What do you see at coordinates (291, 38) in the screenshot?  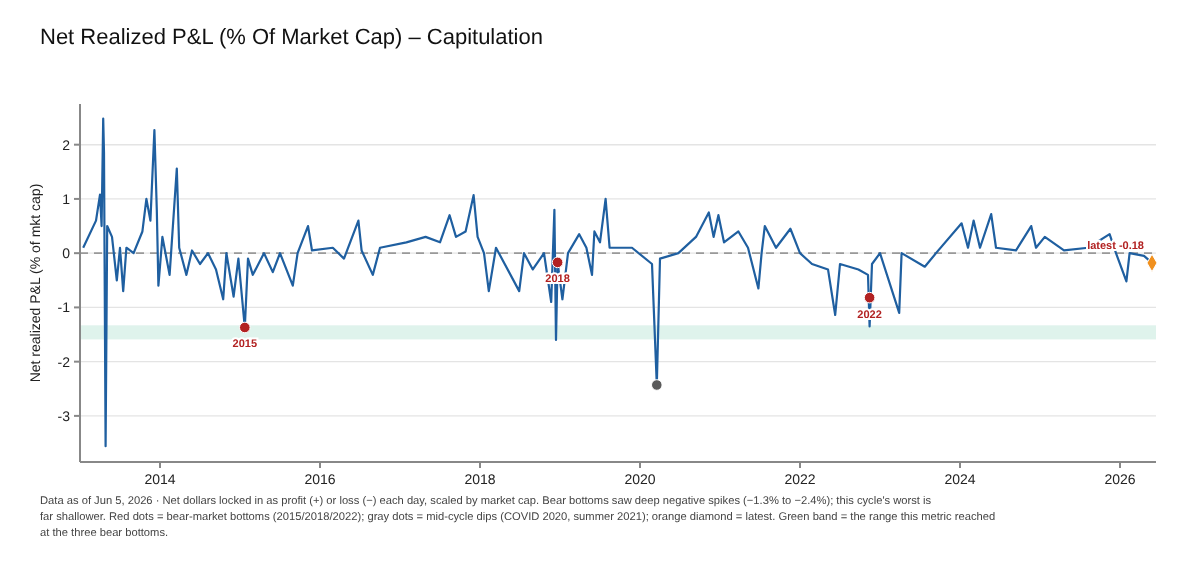 I see `chart-title: Net Realized P&L (% Of Market Cap) – Capitulation` at bounding box center [291, 38].